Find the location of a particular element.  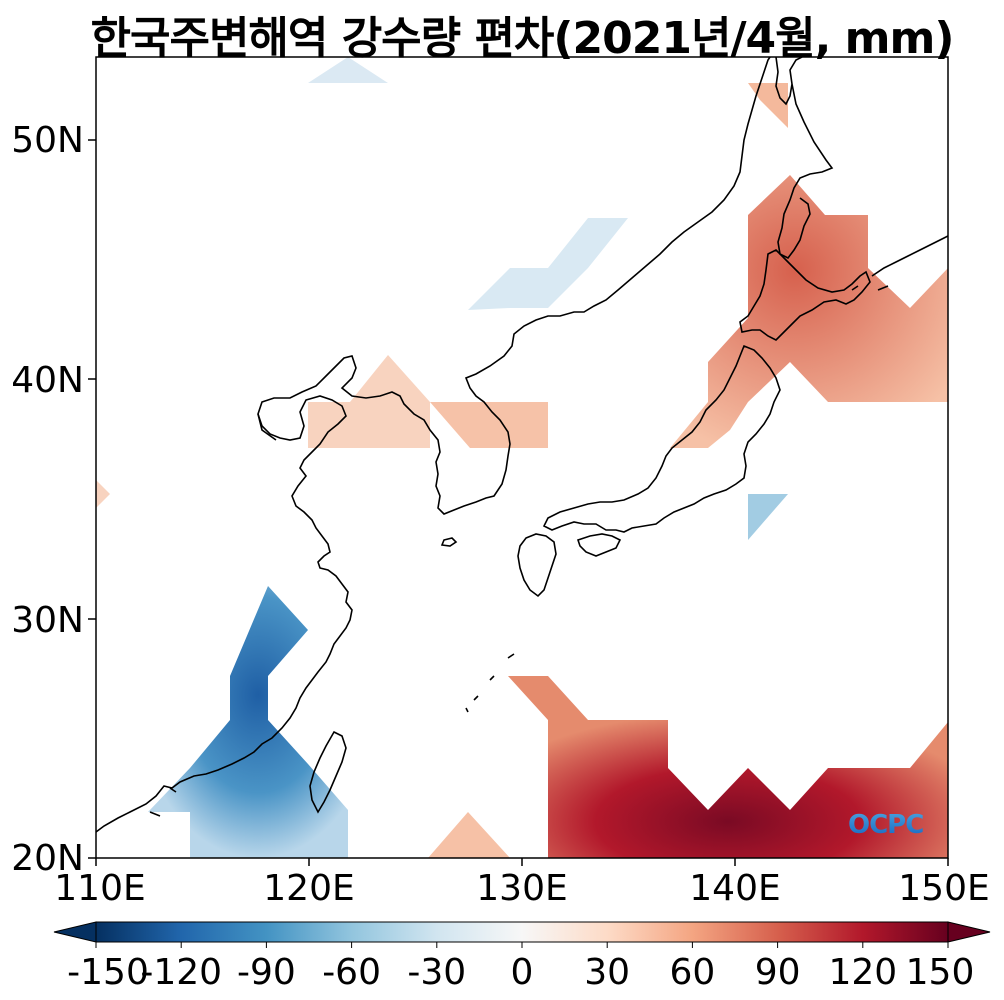

colorbar-label: 60 is located at coordinates (692, 972).